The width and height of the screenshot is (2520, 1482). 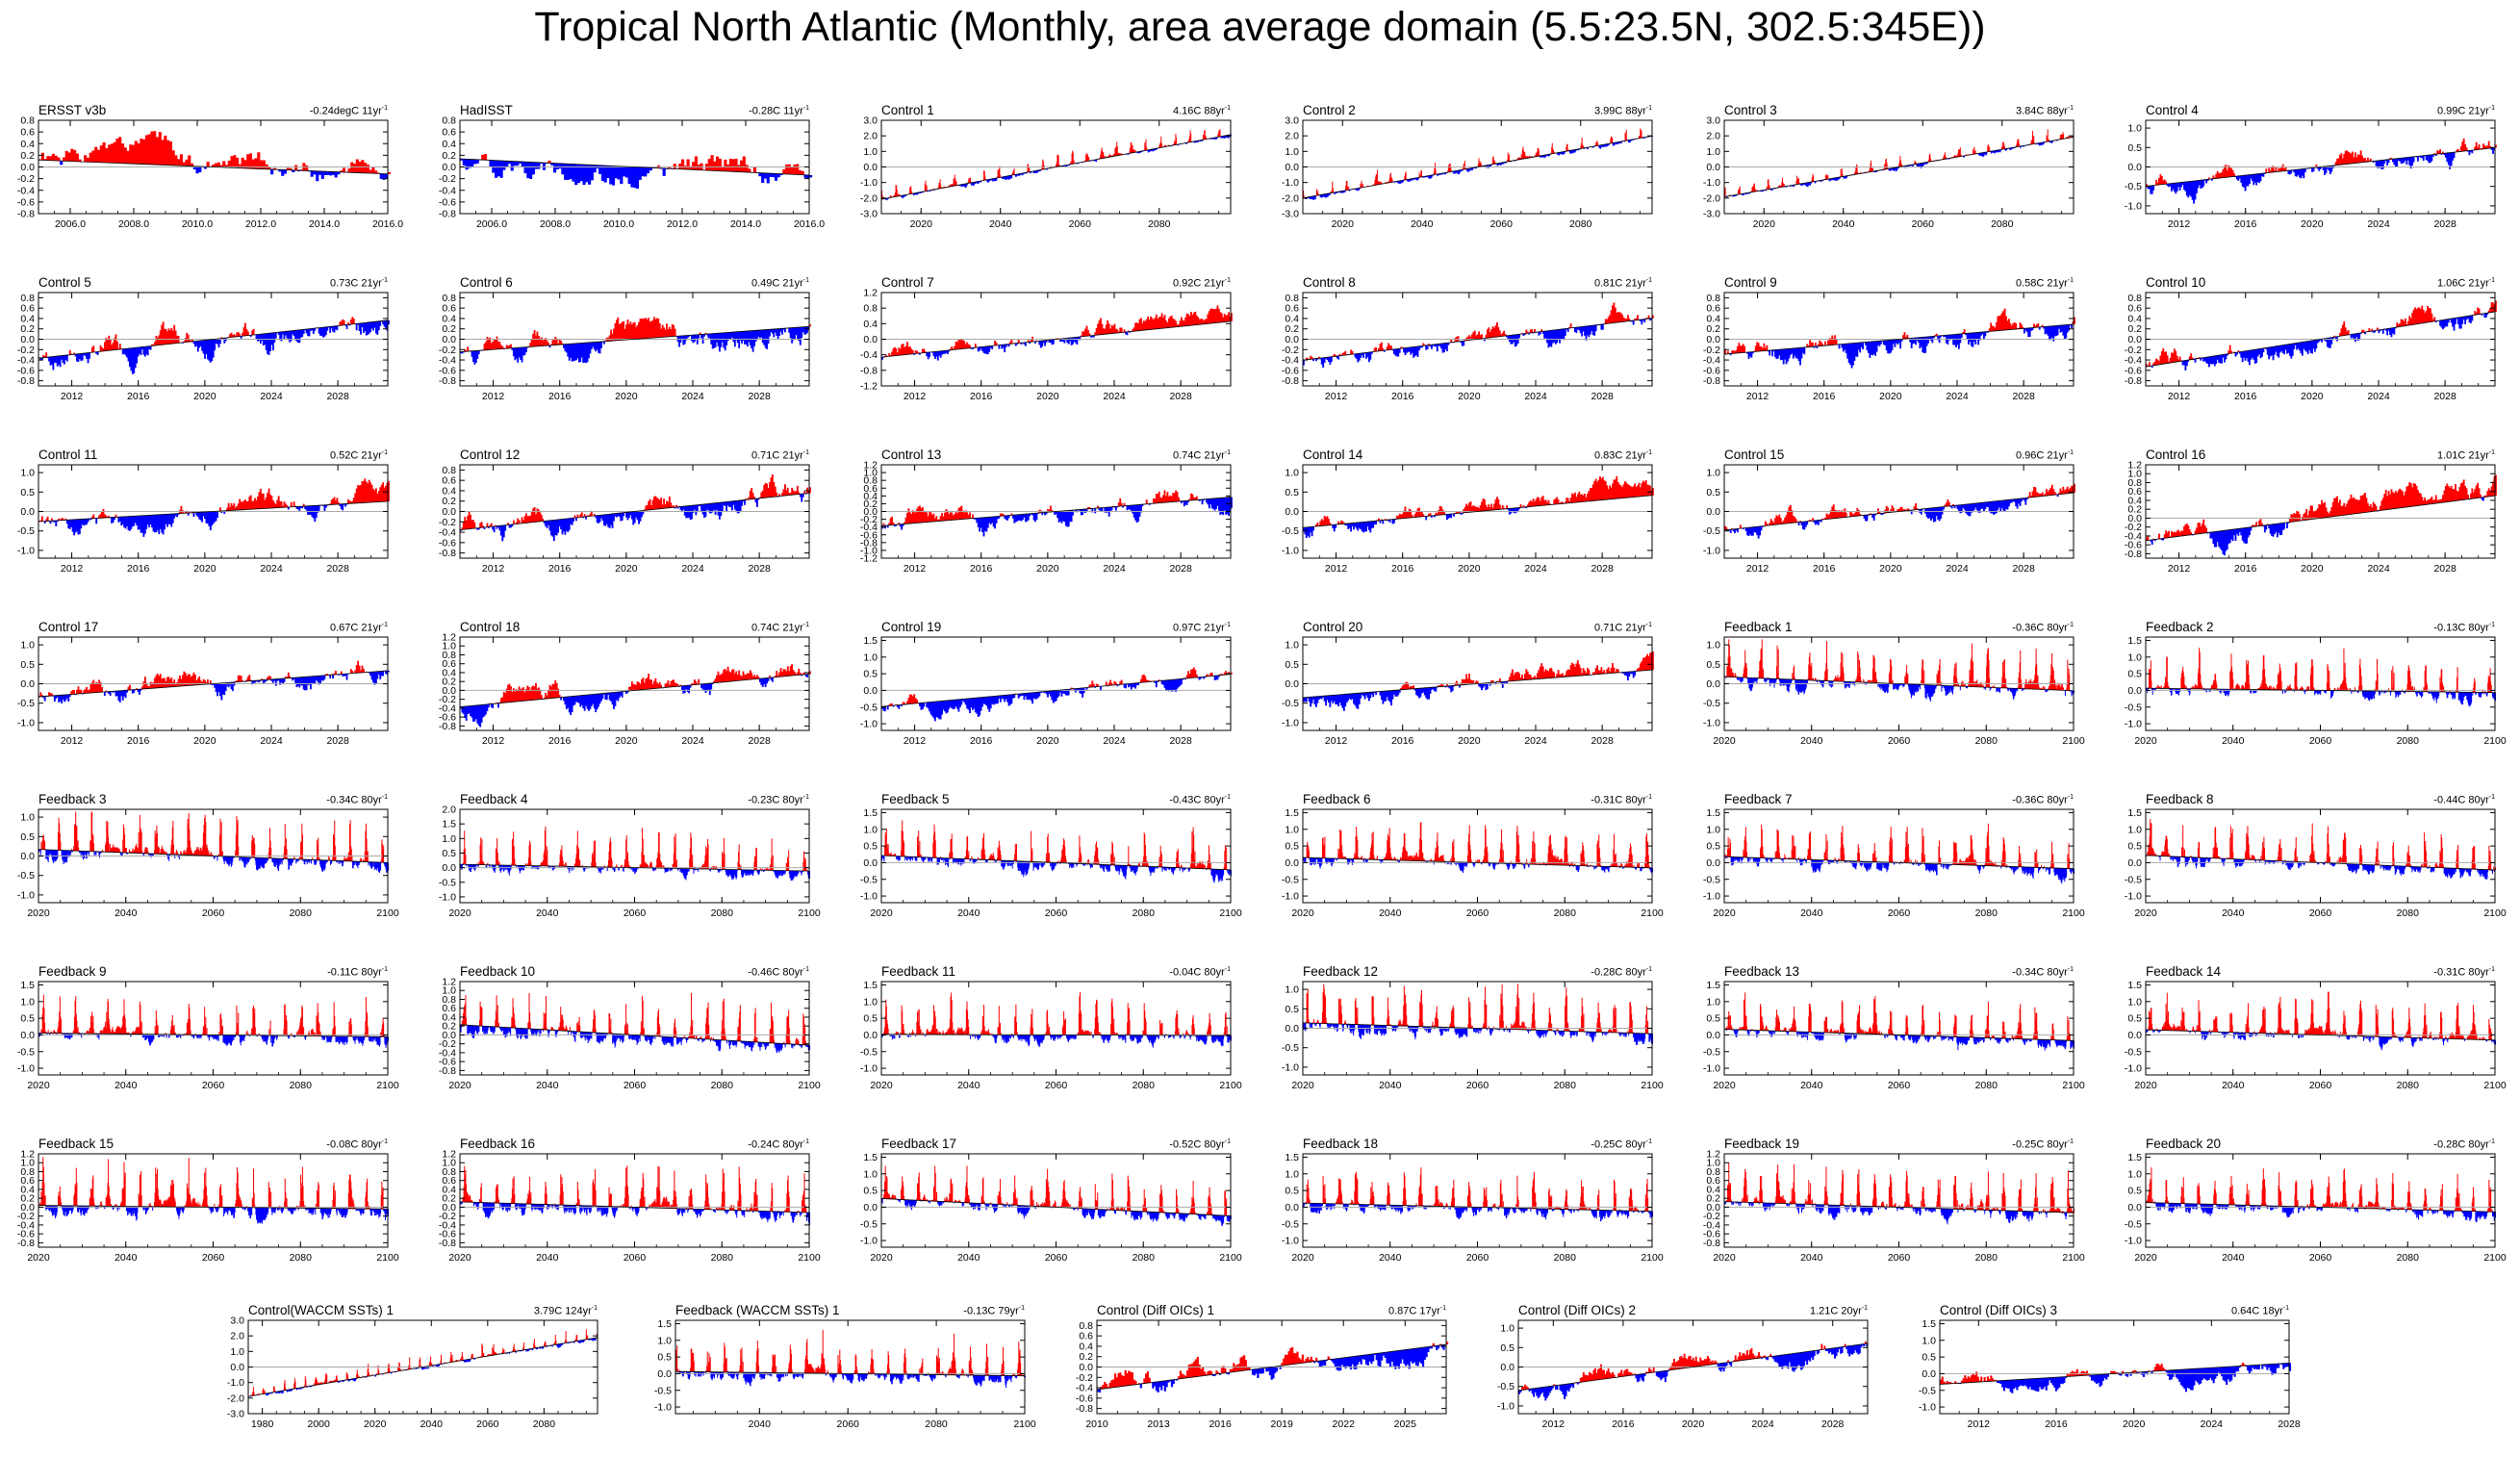 What do you see at coordinates (1001, 224) in the screenshot?
I see `x-tick-label: 2040` at bounding box center [1001, 224].